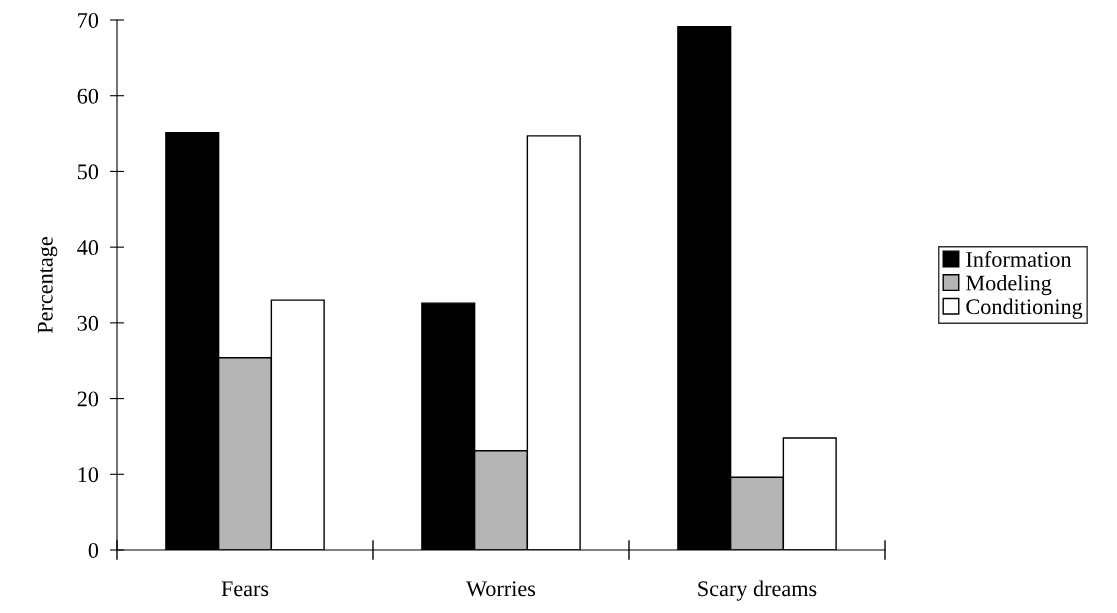  What do you see at coordinates (88, 323) in the screenshot?
I see `y-tick-label: 30` at bounding box center [88, 323].